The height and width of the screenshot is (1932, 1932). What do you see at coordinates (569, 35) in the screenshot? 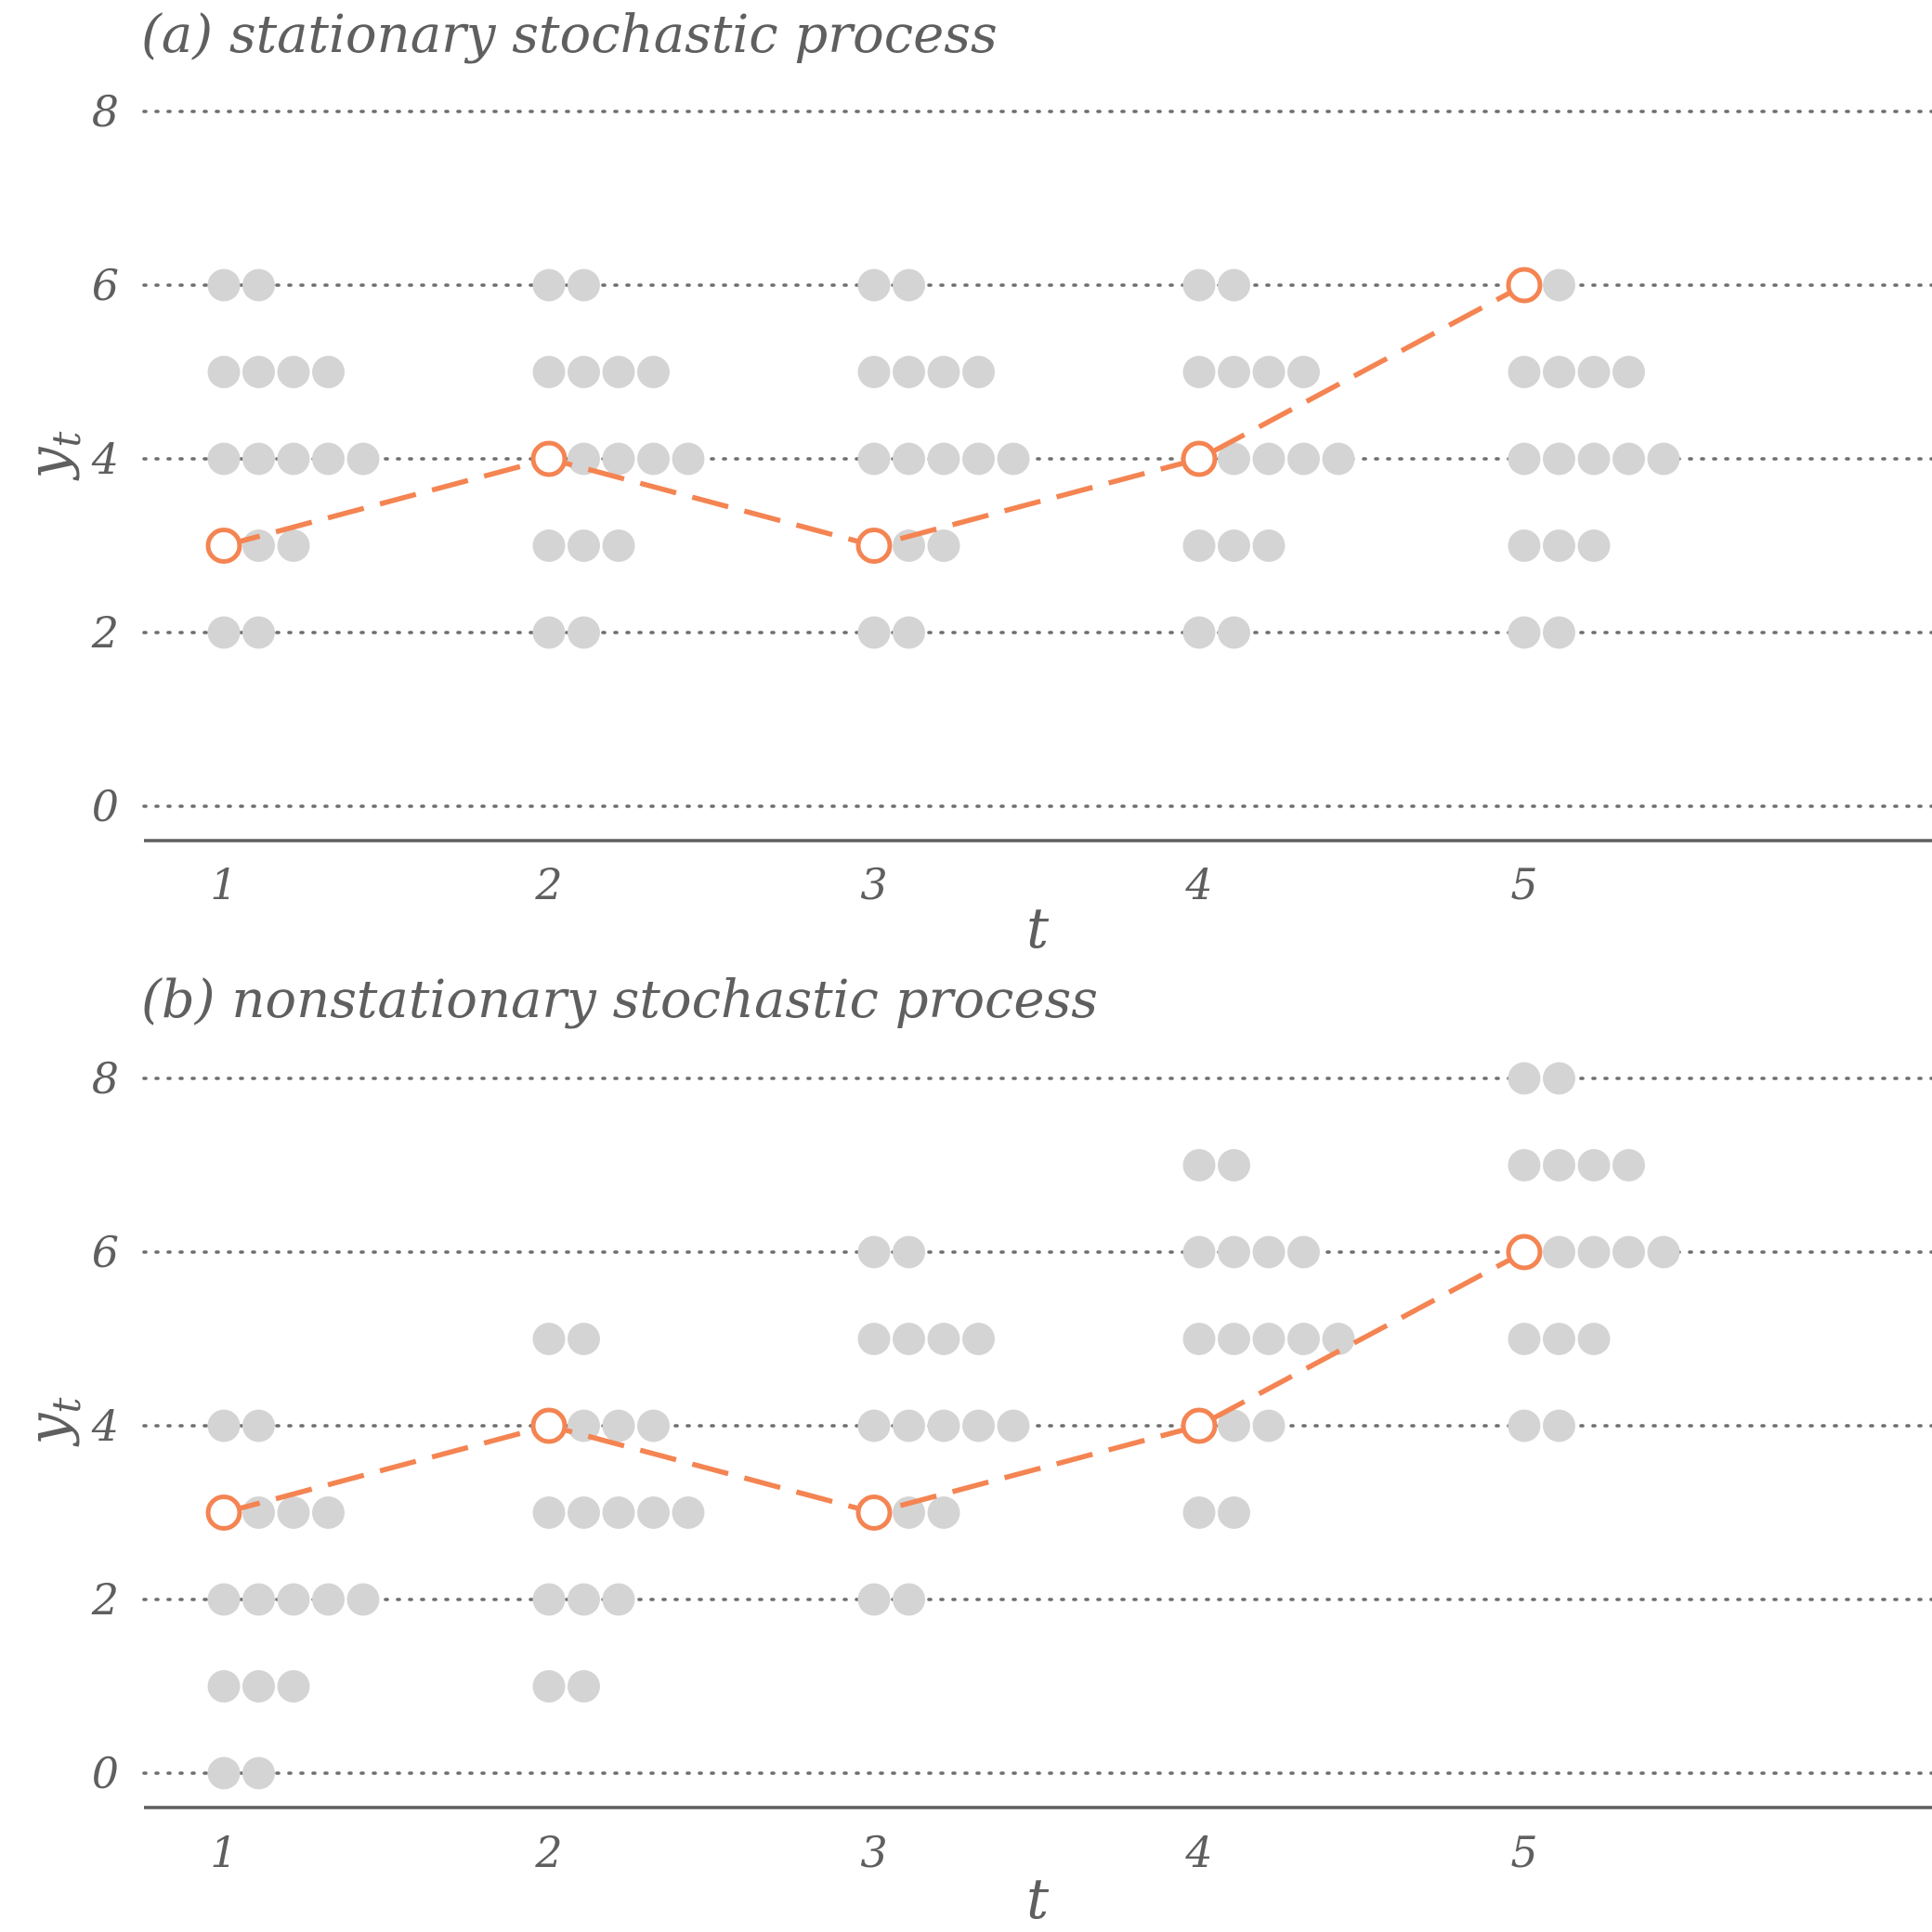
I see `chart-title: (a) stationary stochastic process` at bounding box center [569, 35].